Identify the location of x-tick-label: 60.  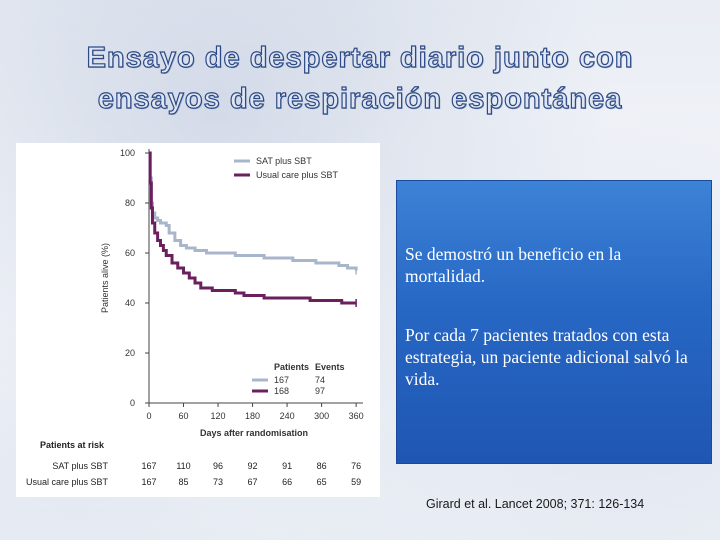
(184, 416).